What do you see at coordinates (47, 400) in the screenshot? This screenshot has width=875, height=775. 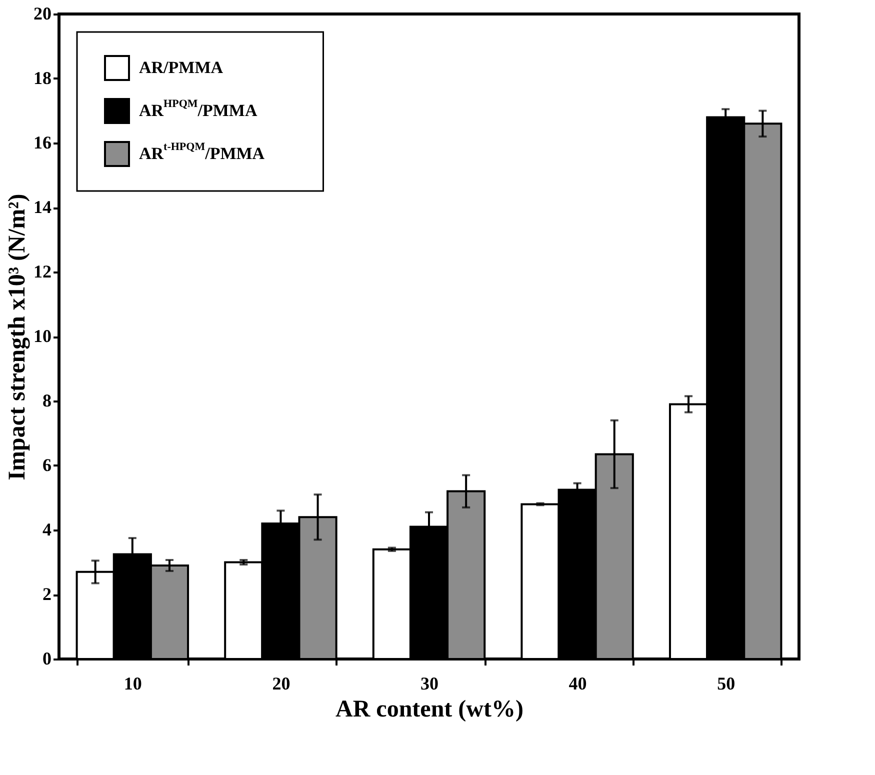 I see `y-tick-label: 8` at bounding box center [47, 400].